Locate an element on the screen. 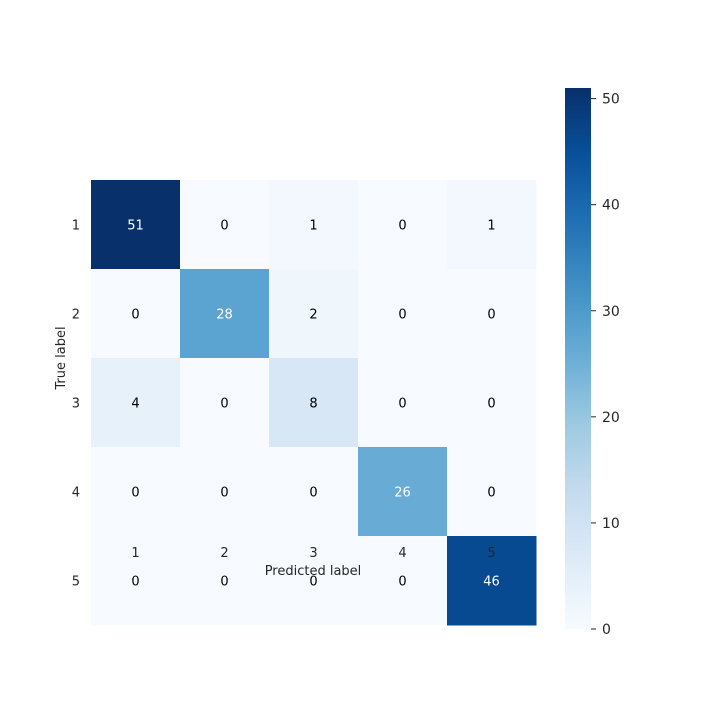 This screenshot has height=720, width=720. colorbar is located at coordinates (578, 358).